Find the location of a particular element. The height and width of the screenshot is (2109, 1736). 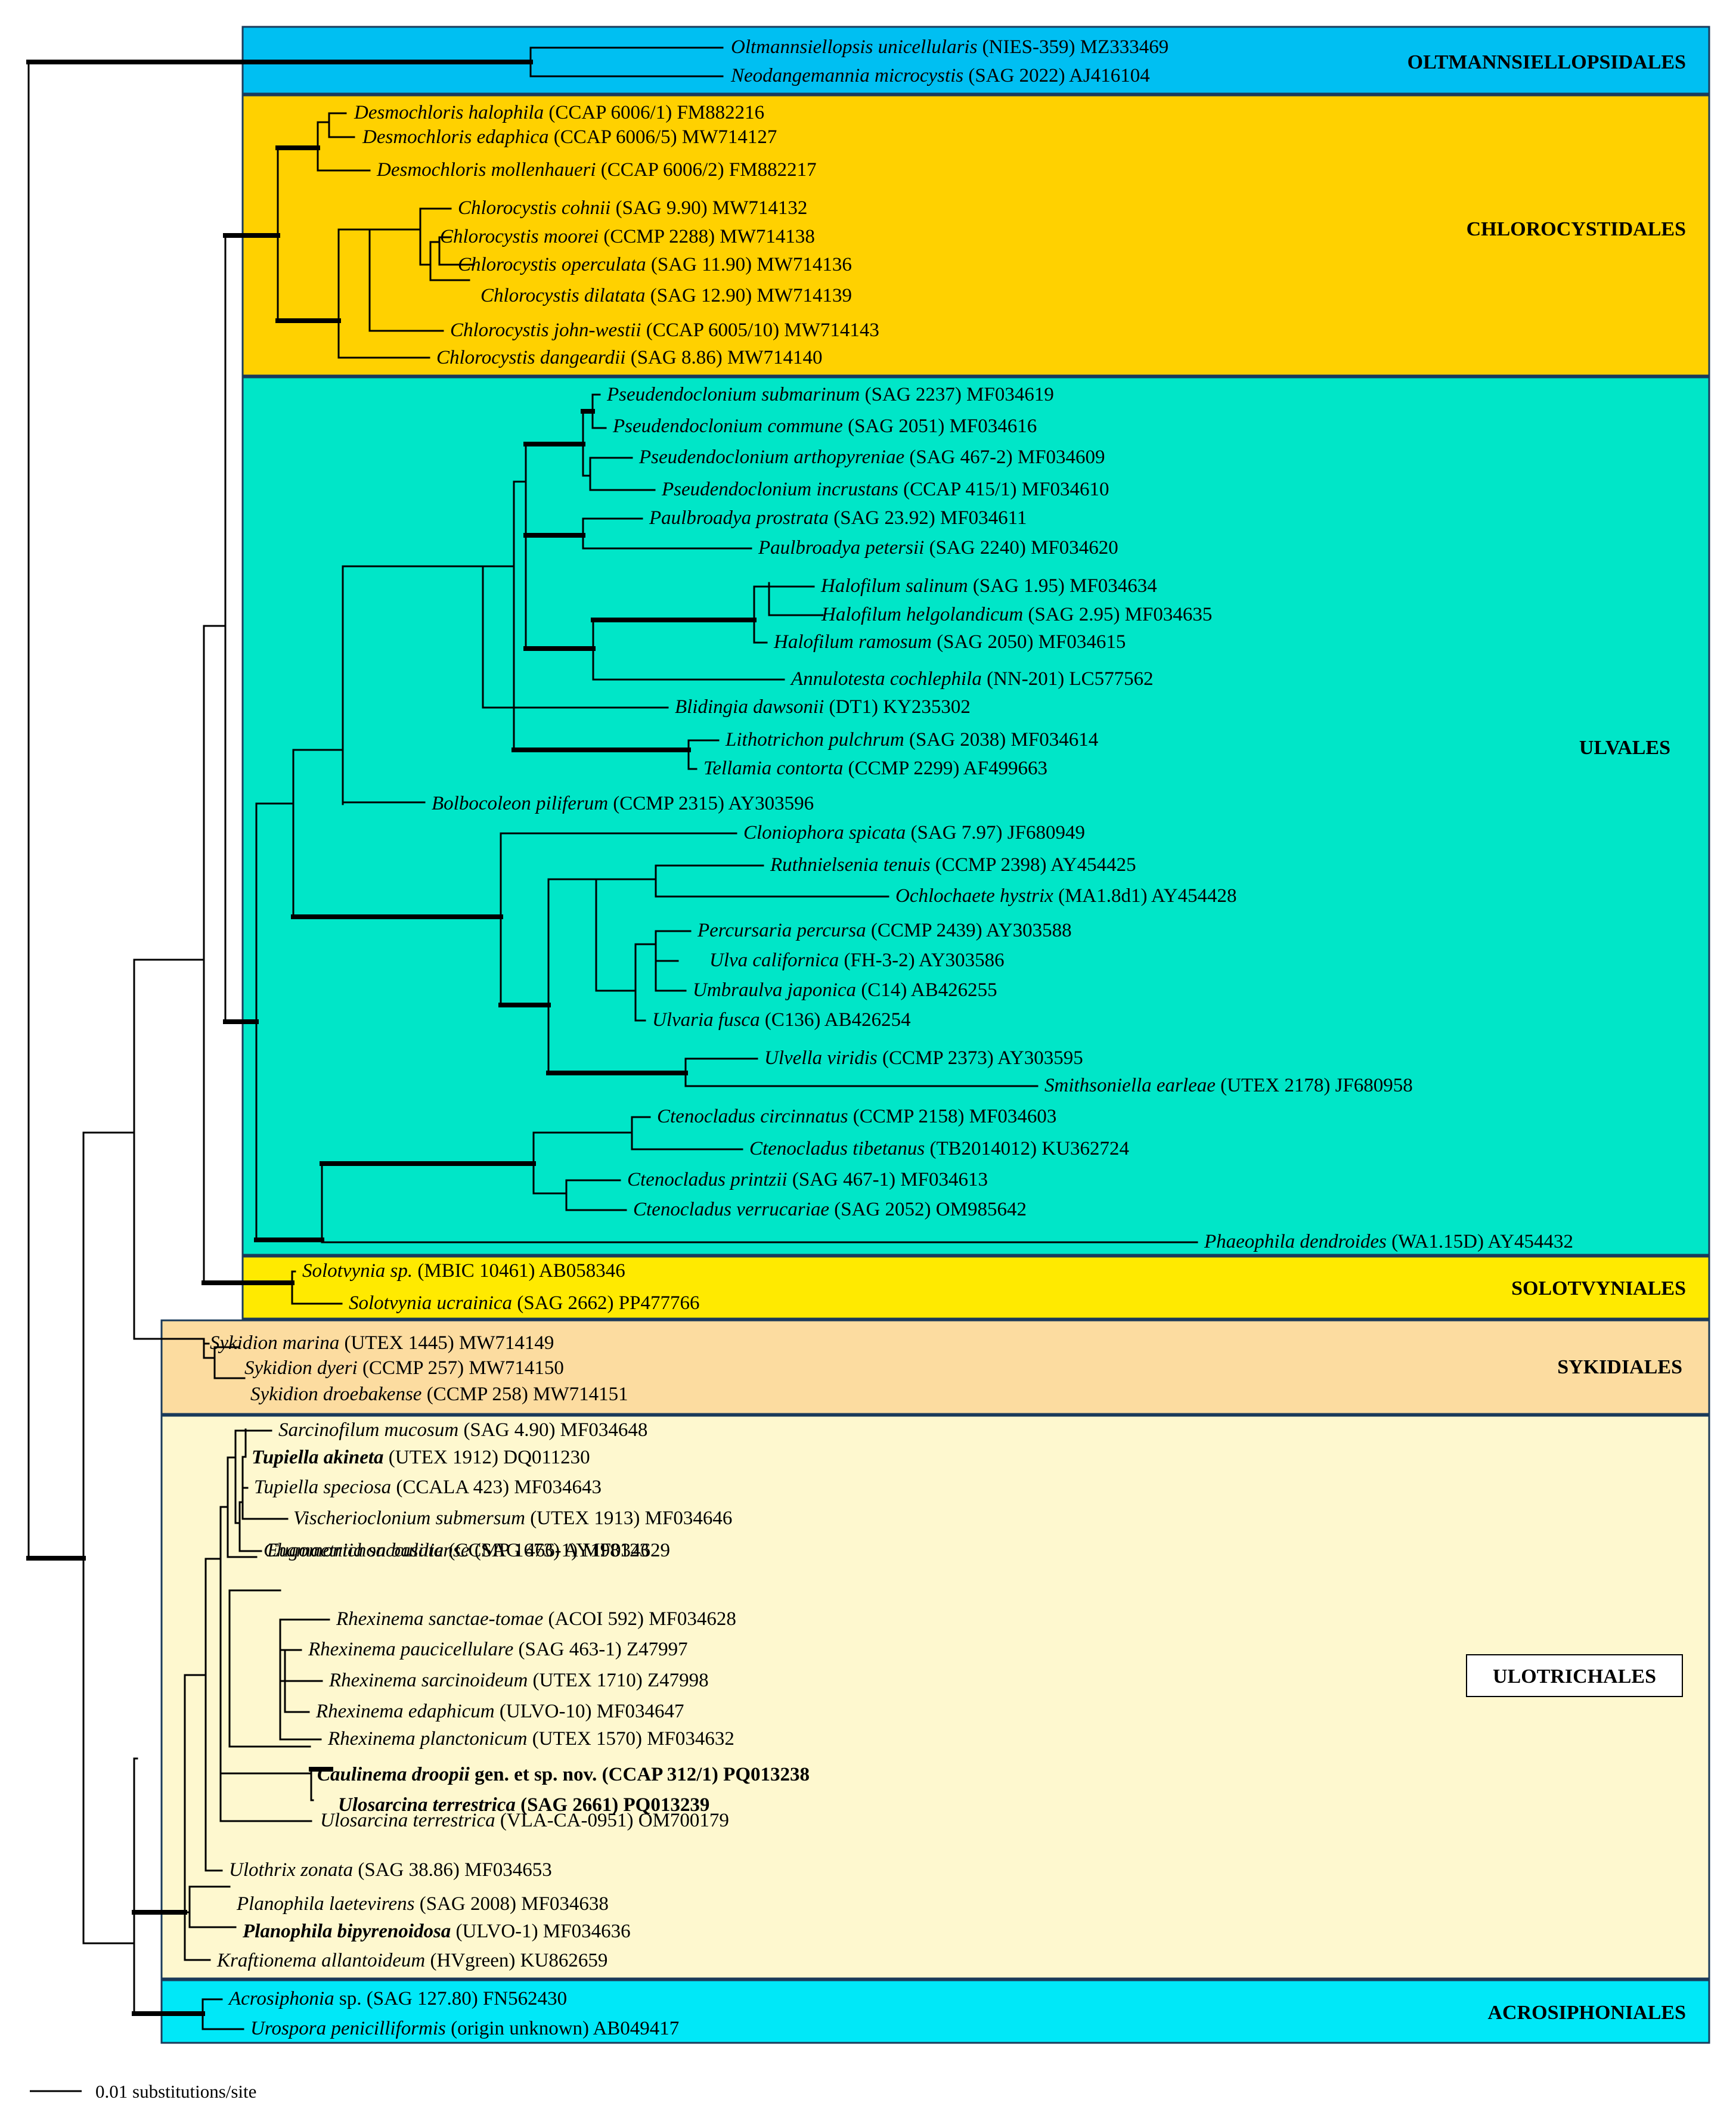

taxon-label: Cloniophora spicata (SAG 7.97) JF680949 is located at coordinates (914, 832).